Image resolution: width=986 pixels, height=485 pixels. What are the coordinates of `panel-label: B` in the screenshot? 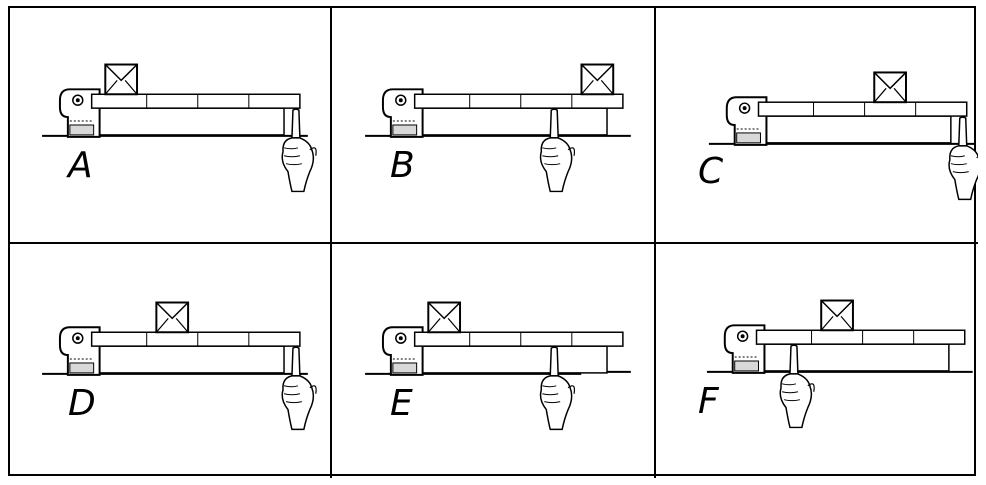 It's located at (402, 165).